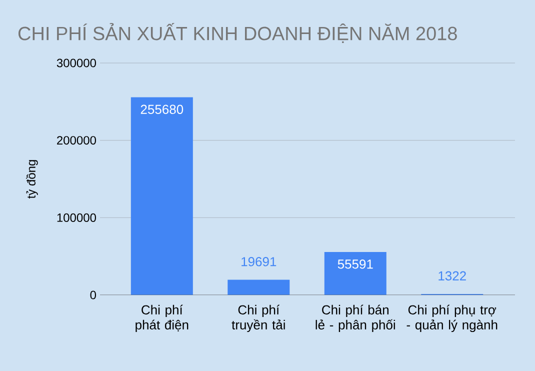 This screenshot has width=535, height=371. I want to click on data-label: 19691, so click(259, 261).